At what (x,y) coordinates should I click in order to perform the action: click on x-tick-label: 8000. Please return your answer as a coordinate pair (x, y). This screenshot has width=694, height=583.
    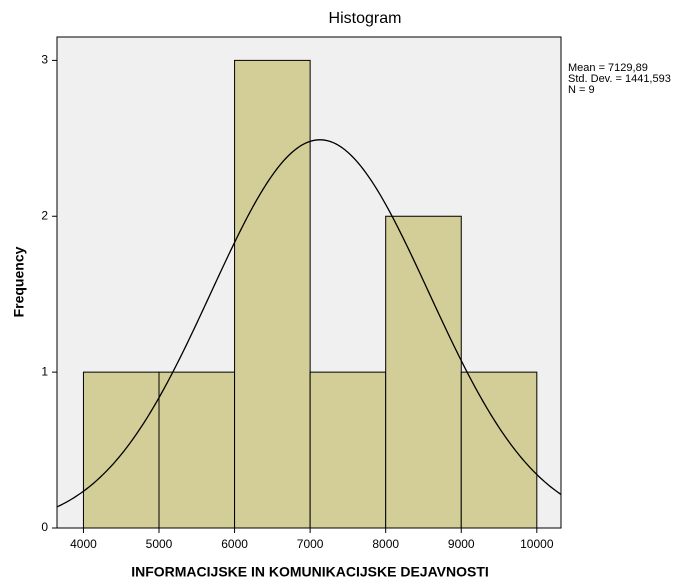
    Looking at the image, I should click on (385, 544).